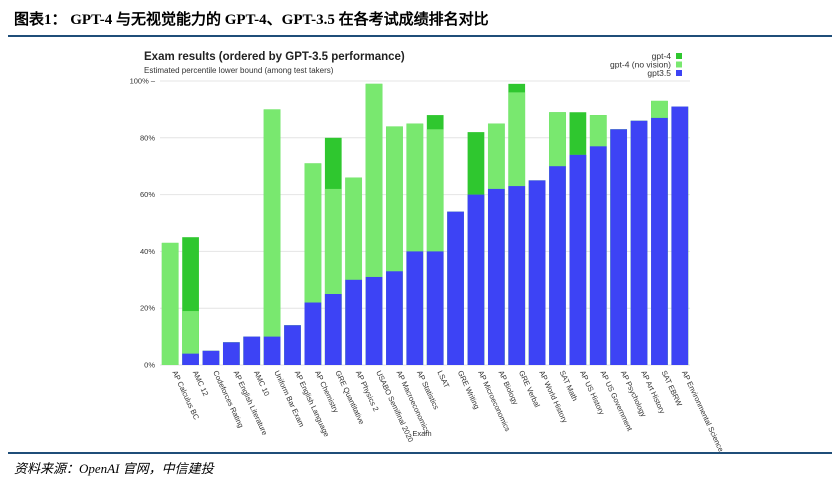  I want to click on legend-label-gpt4_no_vision: gpt-4 (no vision), so click(640, 65).